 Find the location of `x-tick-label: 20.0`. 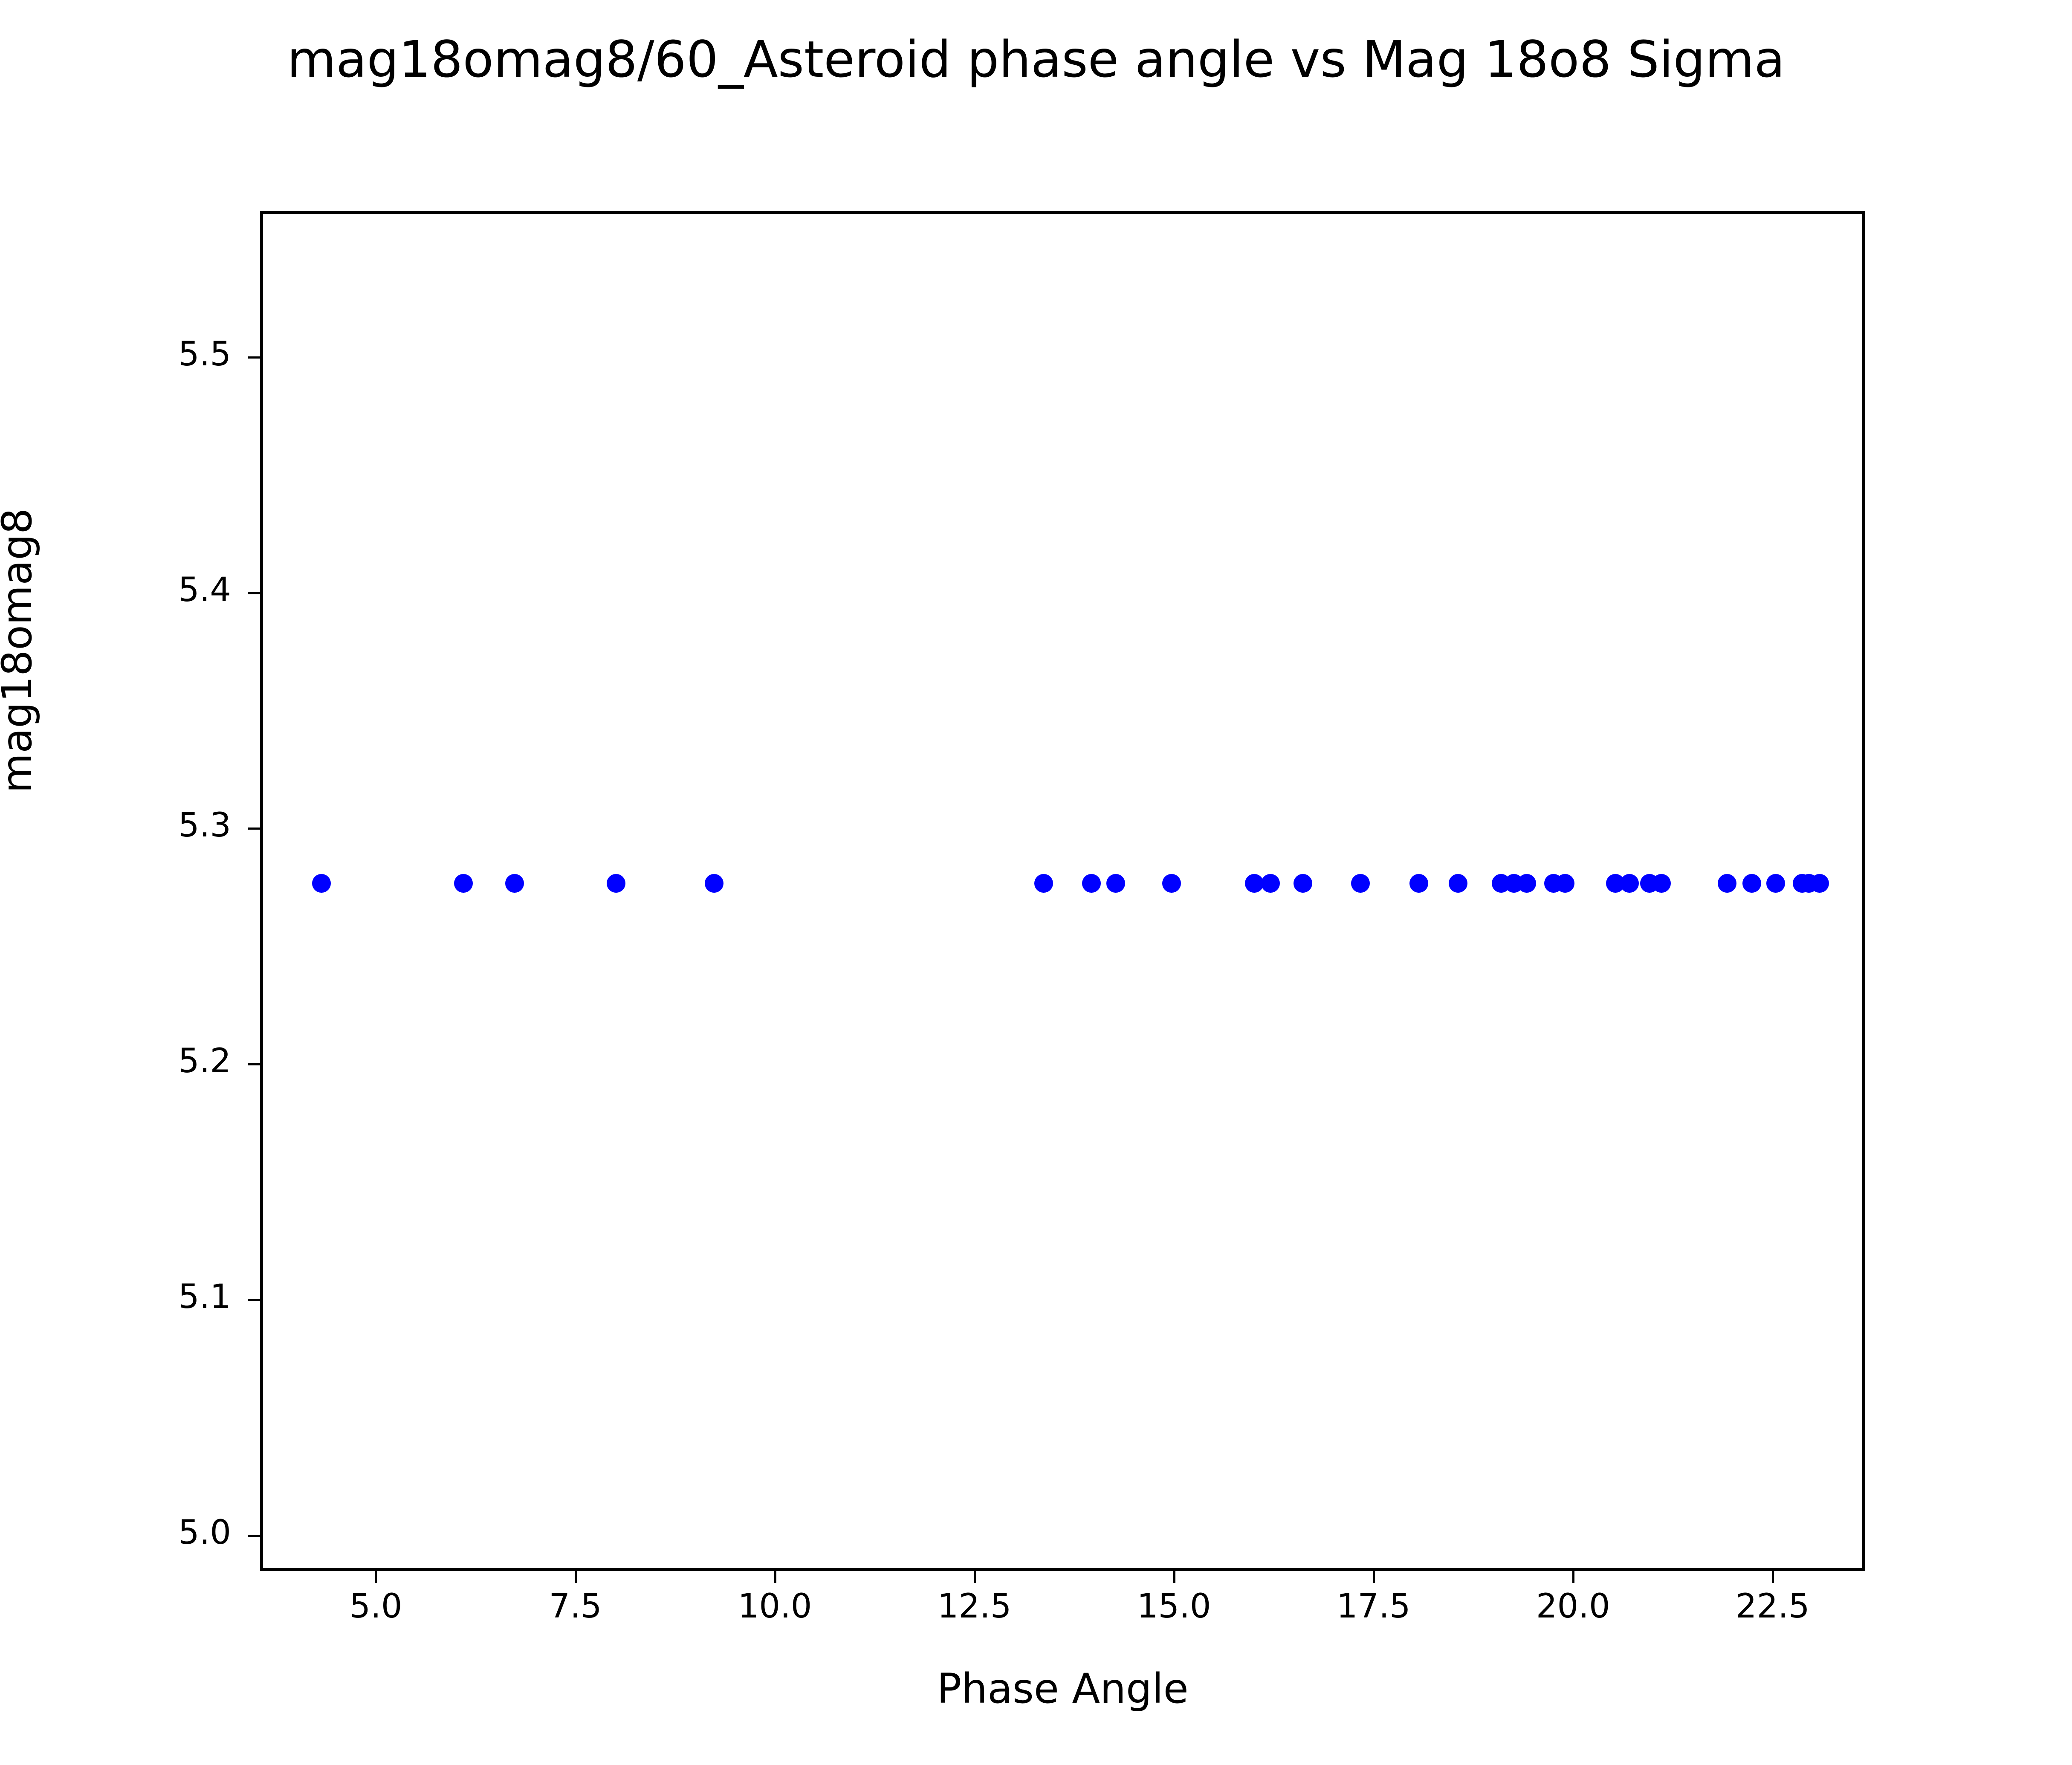

x-tick-label: 20.0 is located at coordinates (1573, 1606).